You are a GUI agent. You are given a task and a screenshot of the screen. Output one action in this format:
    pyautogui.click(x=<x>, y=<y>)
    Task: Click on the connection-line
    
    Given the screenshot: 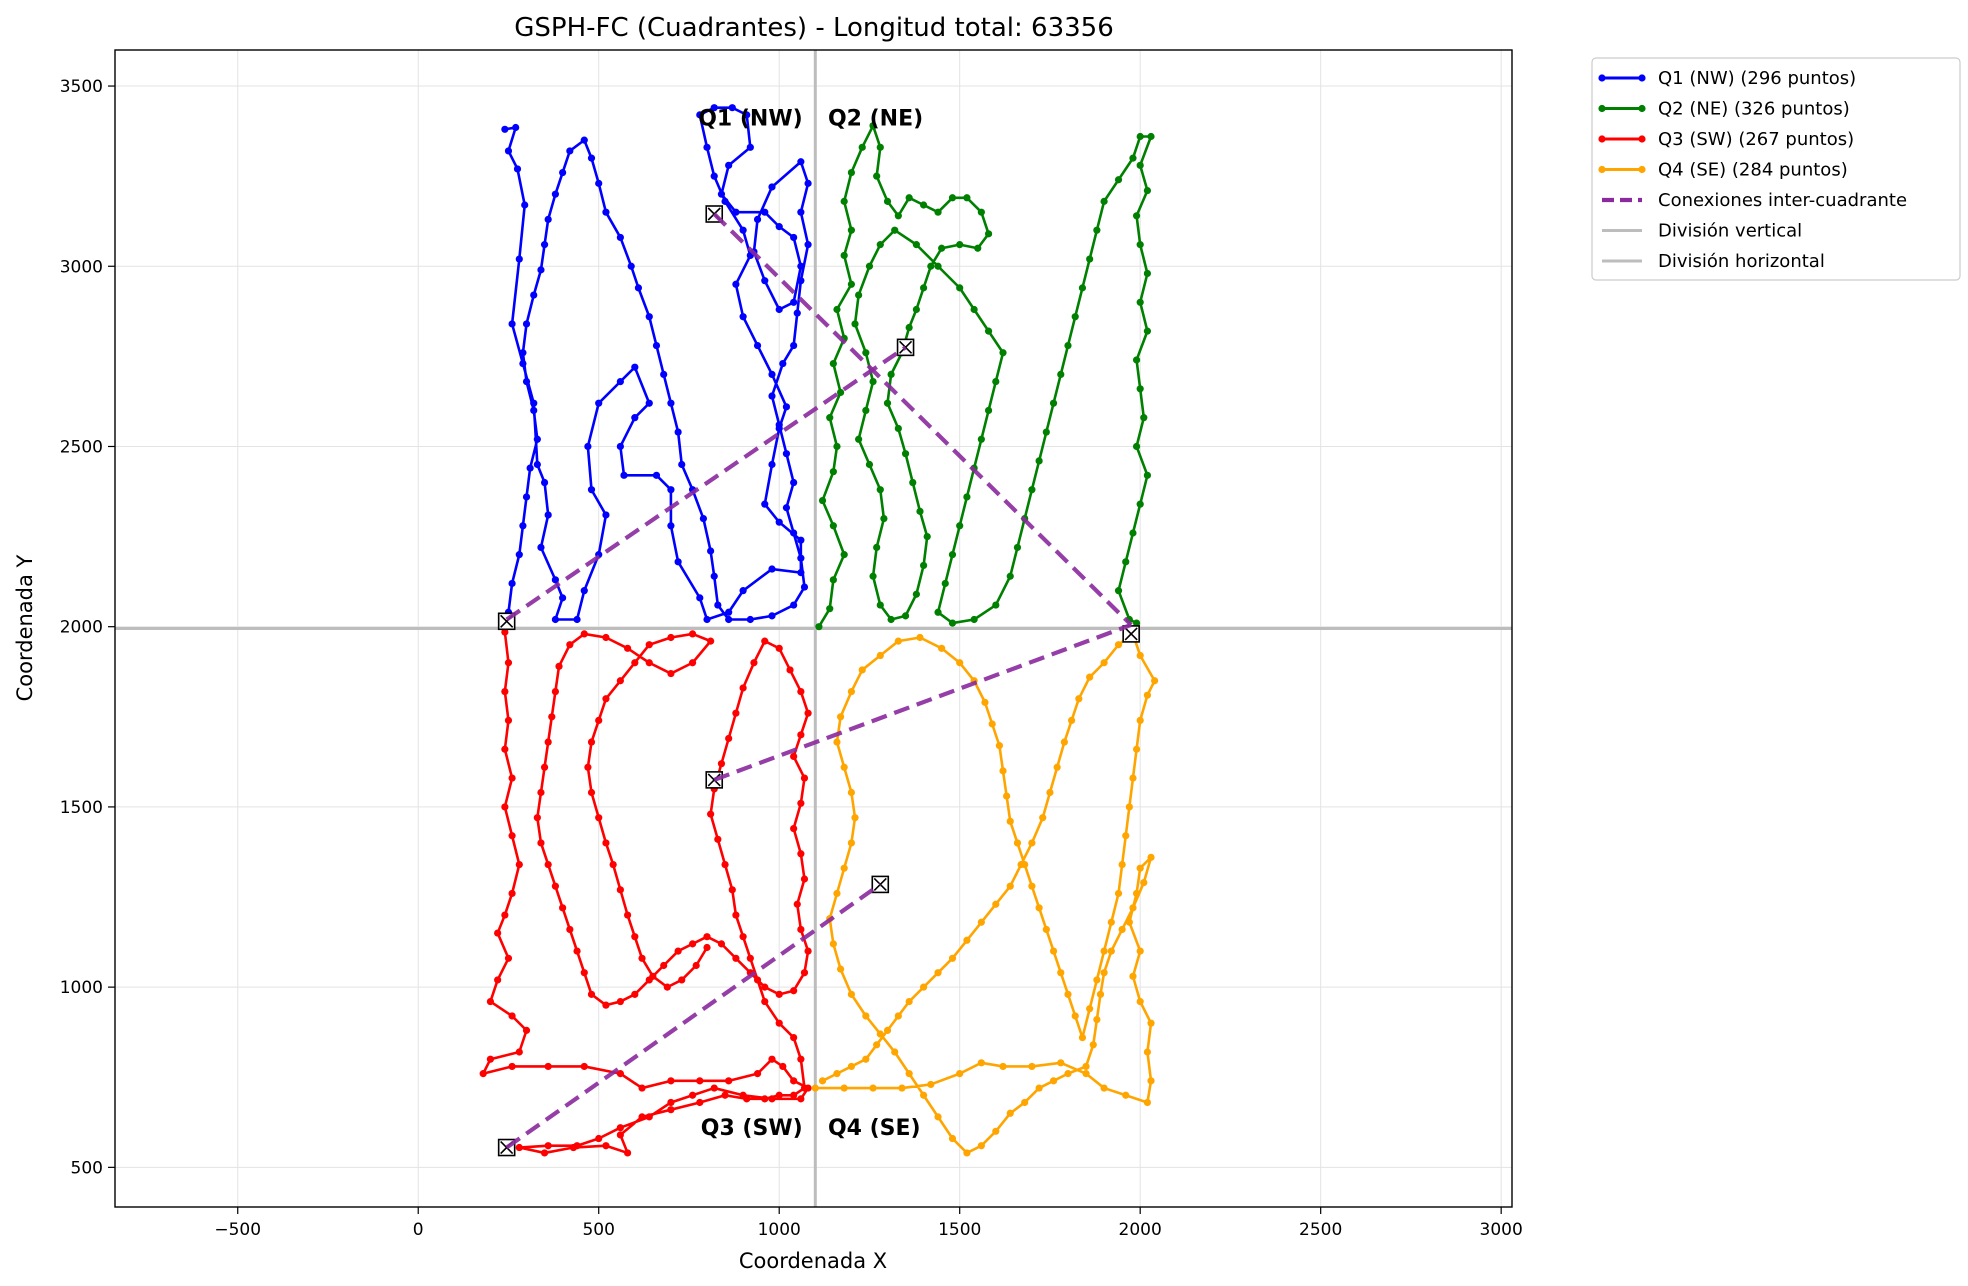 What is the action you would take?
    pyautogui.click(x=922, y=702)
    